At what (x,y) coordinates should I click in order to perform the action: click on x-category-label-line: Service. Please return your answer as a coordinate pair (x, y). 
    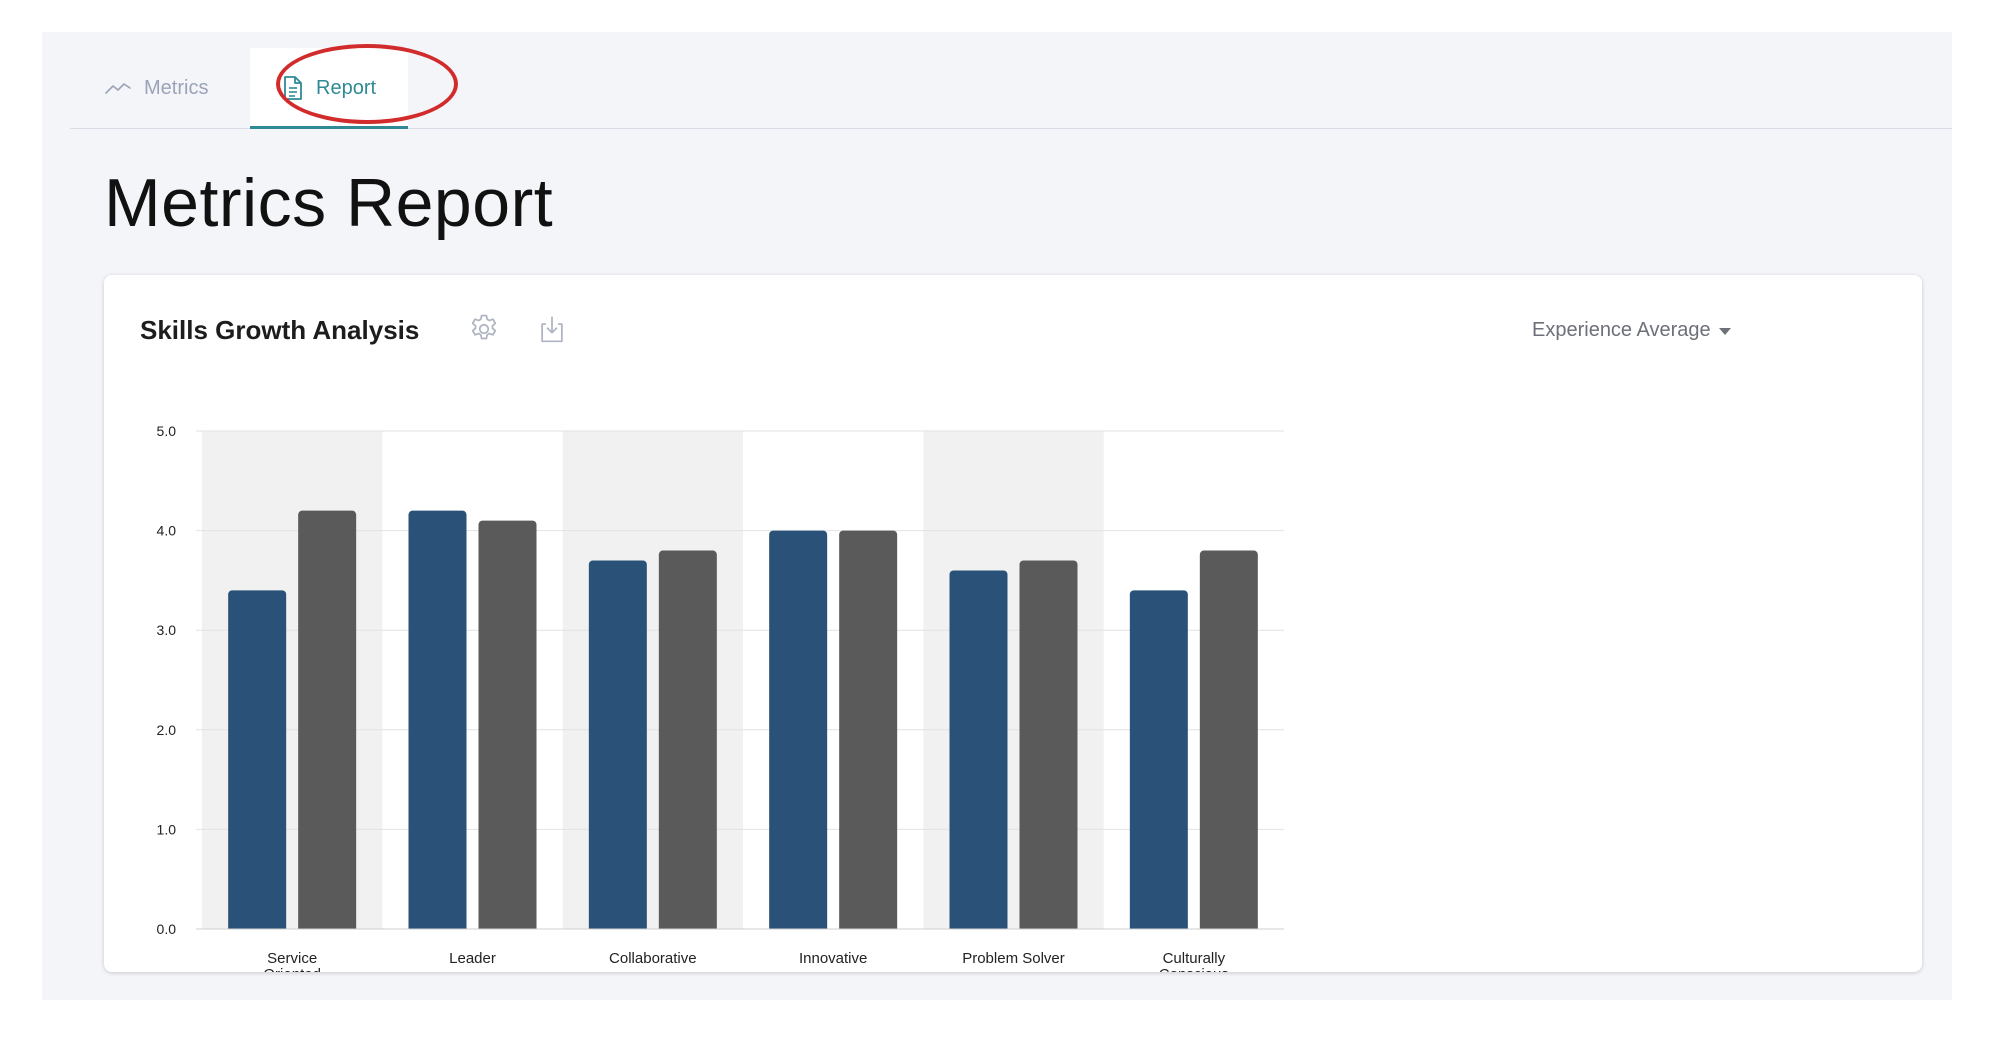
    Looking at the image, I should click on (292, 958).